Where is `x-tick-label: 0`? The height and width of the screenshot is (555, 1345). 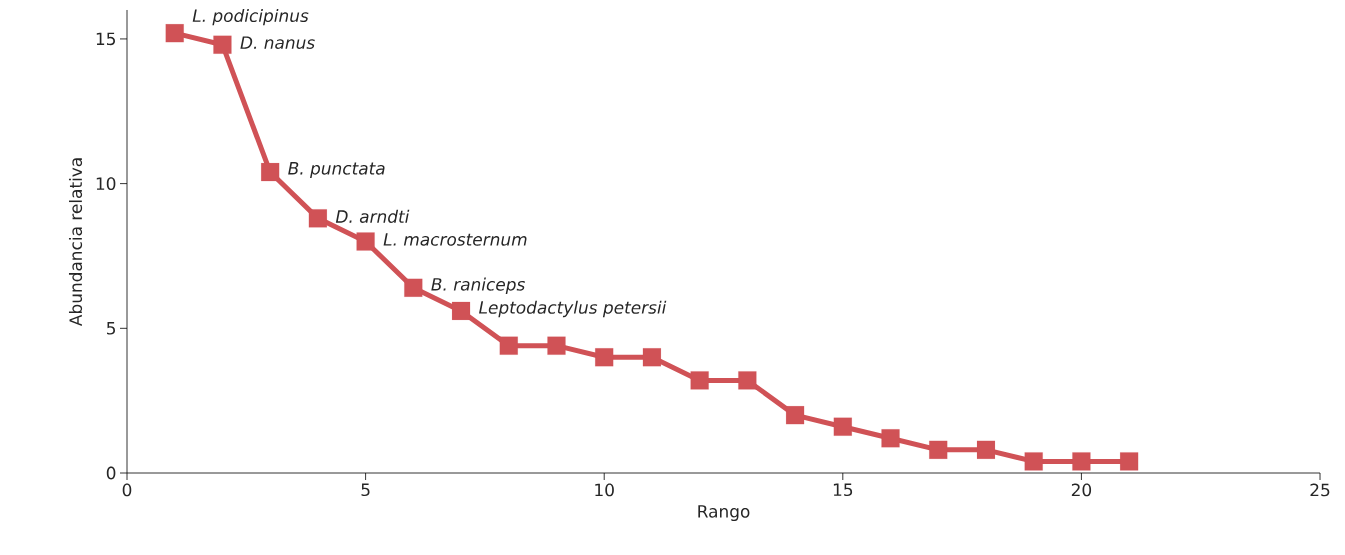
x-tick-label: 0 is located at coordinates (127, 490).